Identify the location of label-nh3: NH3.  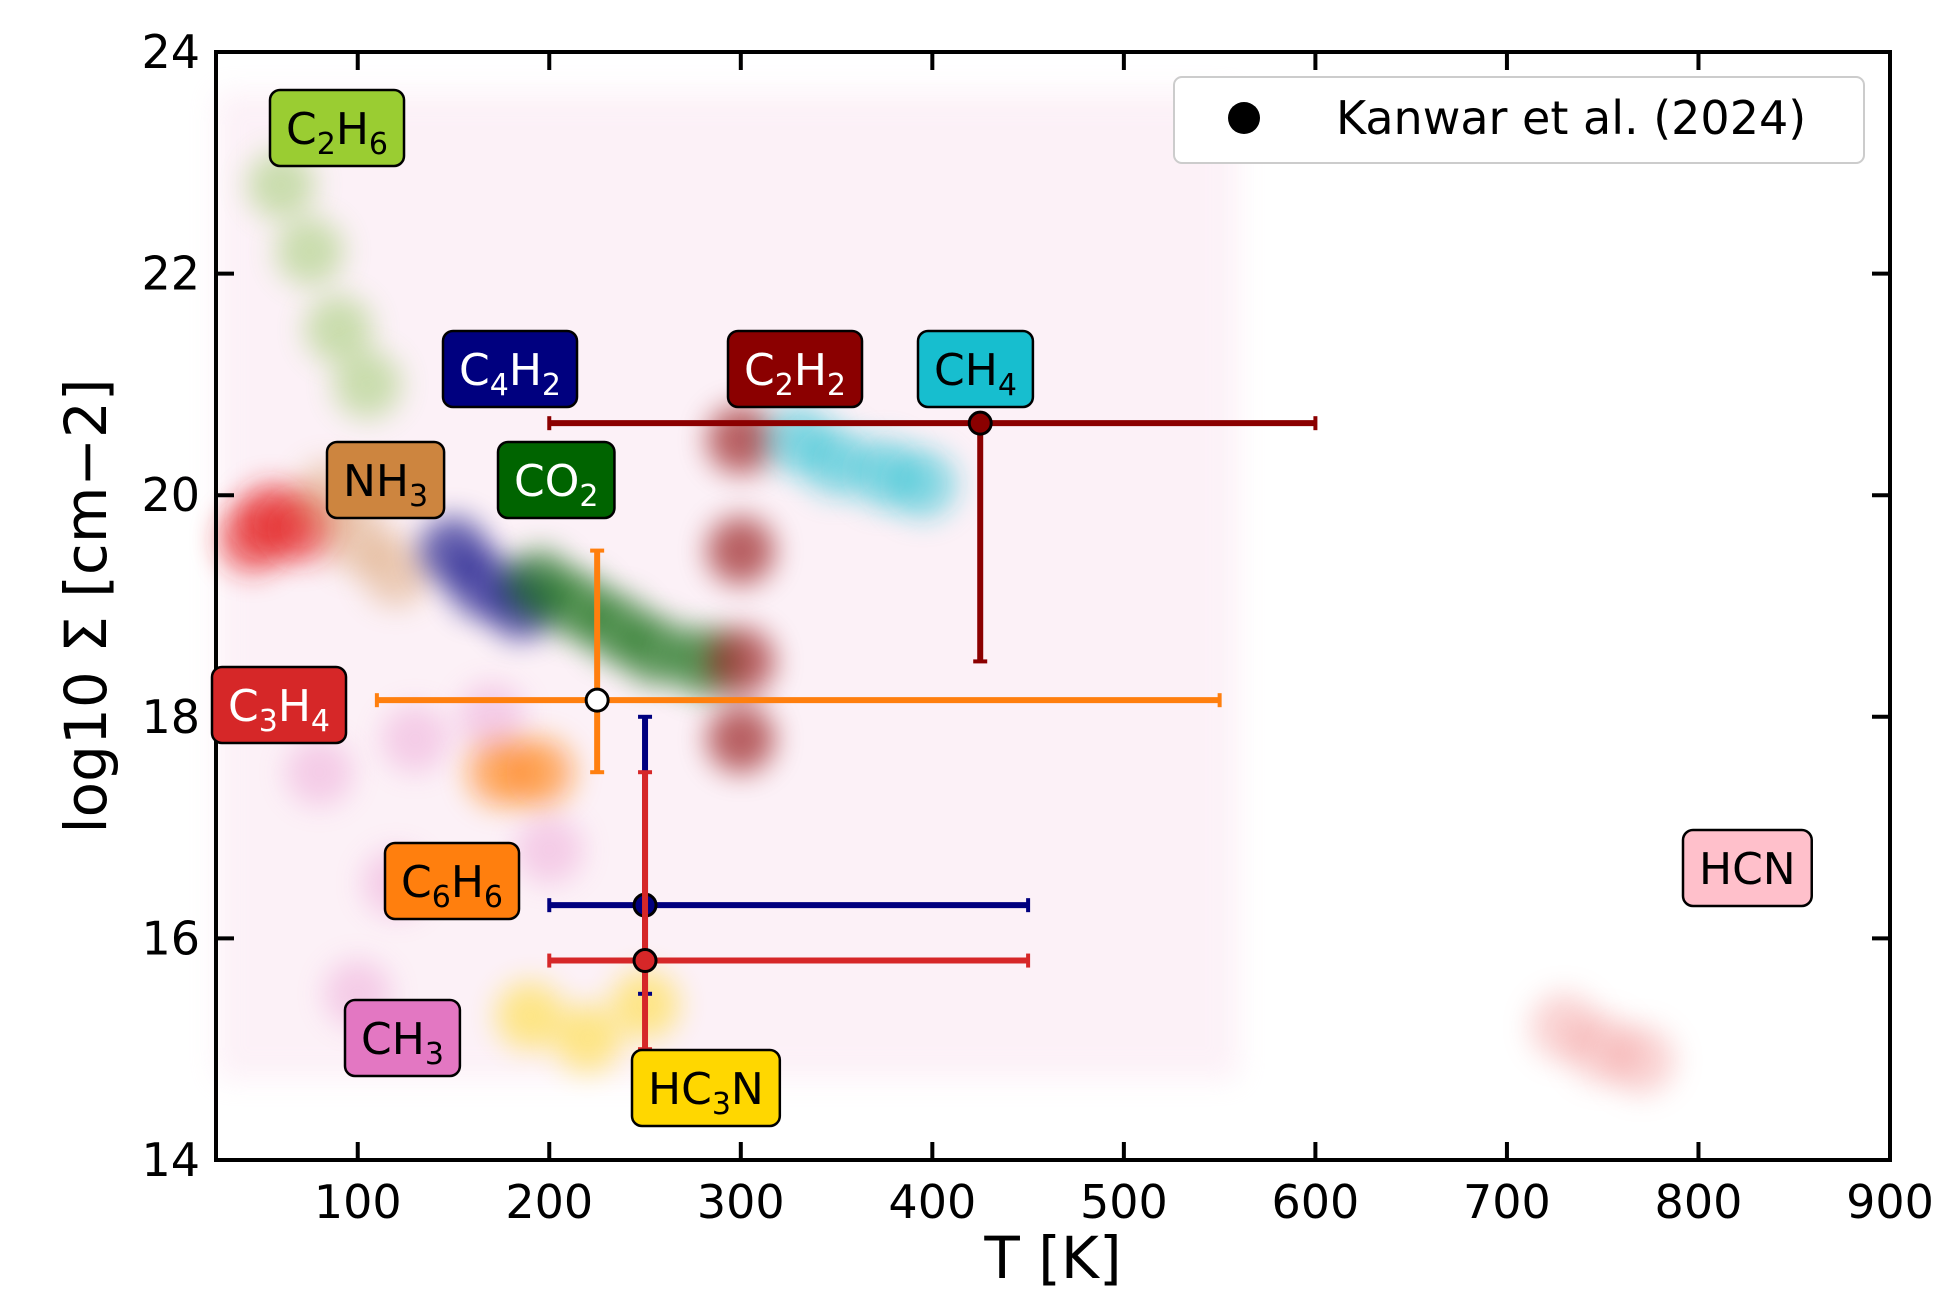
(385, 480).